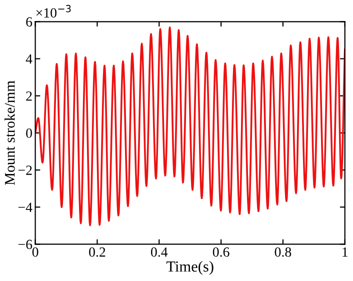 The height and width of the screenshot is (281, 353). What do you see at coordinates (159, 252) in the screenshot?
I see `x-tick-label: 0.4` at bounding box center [159, 252].